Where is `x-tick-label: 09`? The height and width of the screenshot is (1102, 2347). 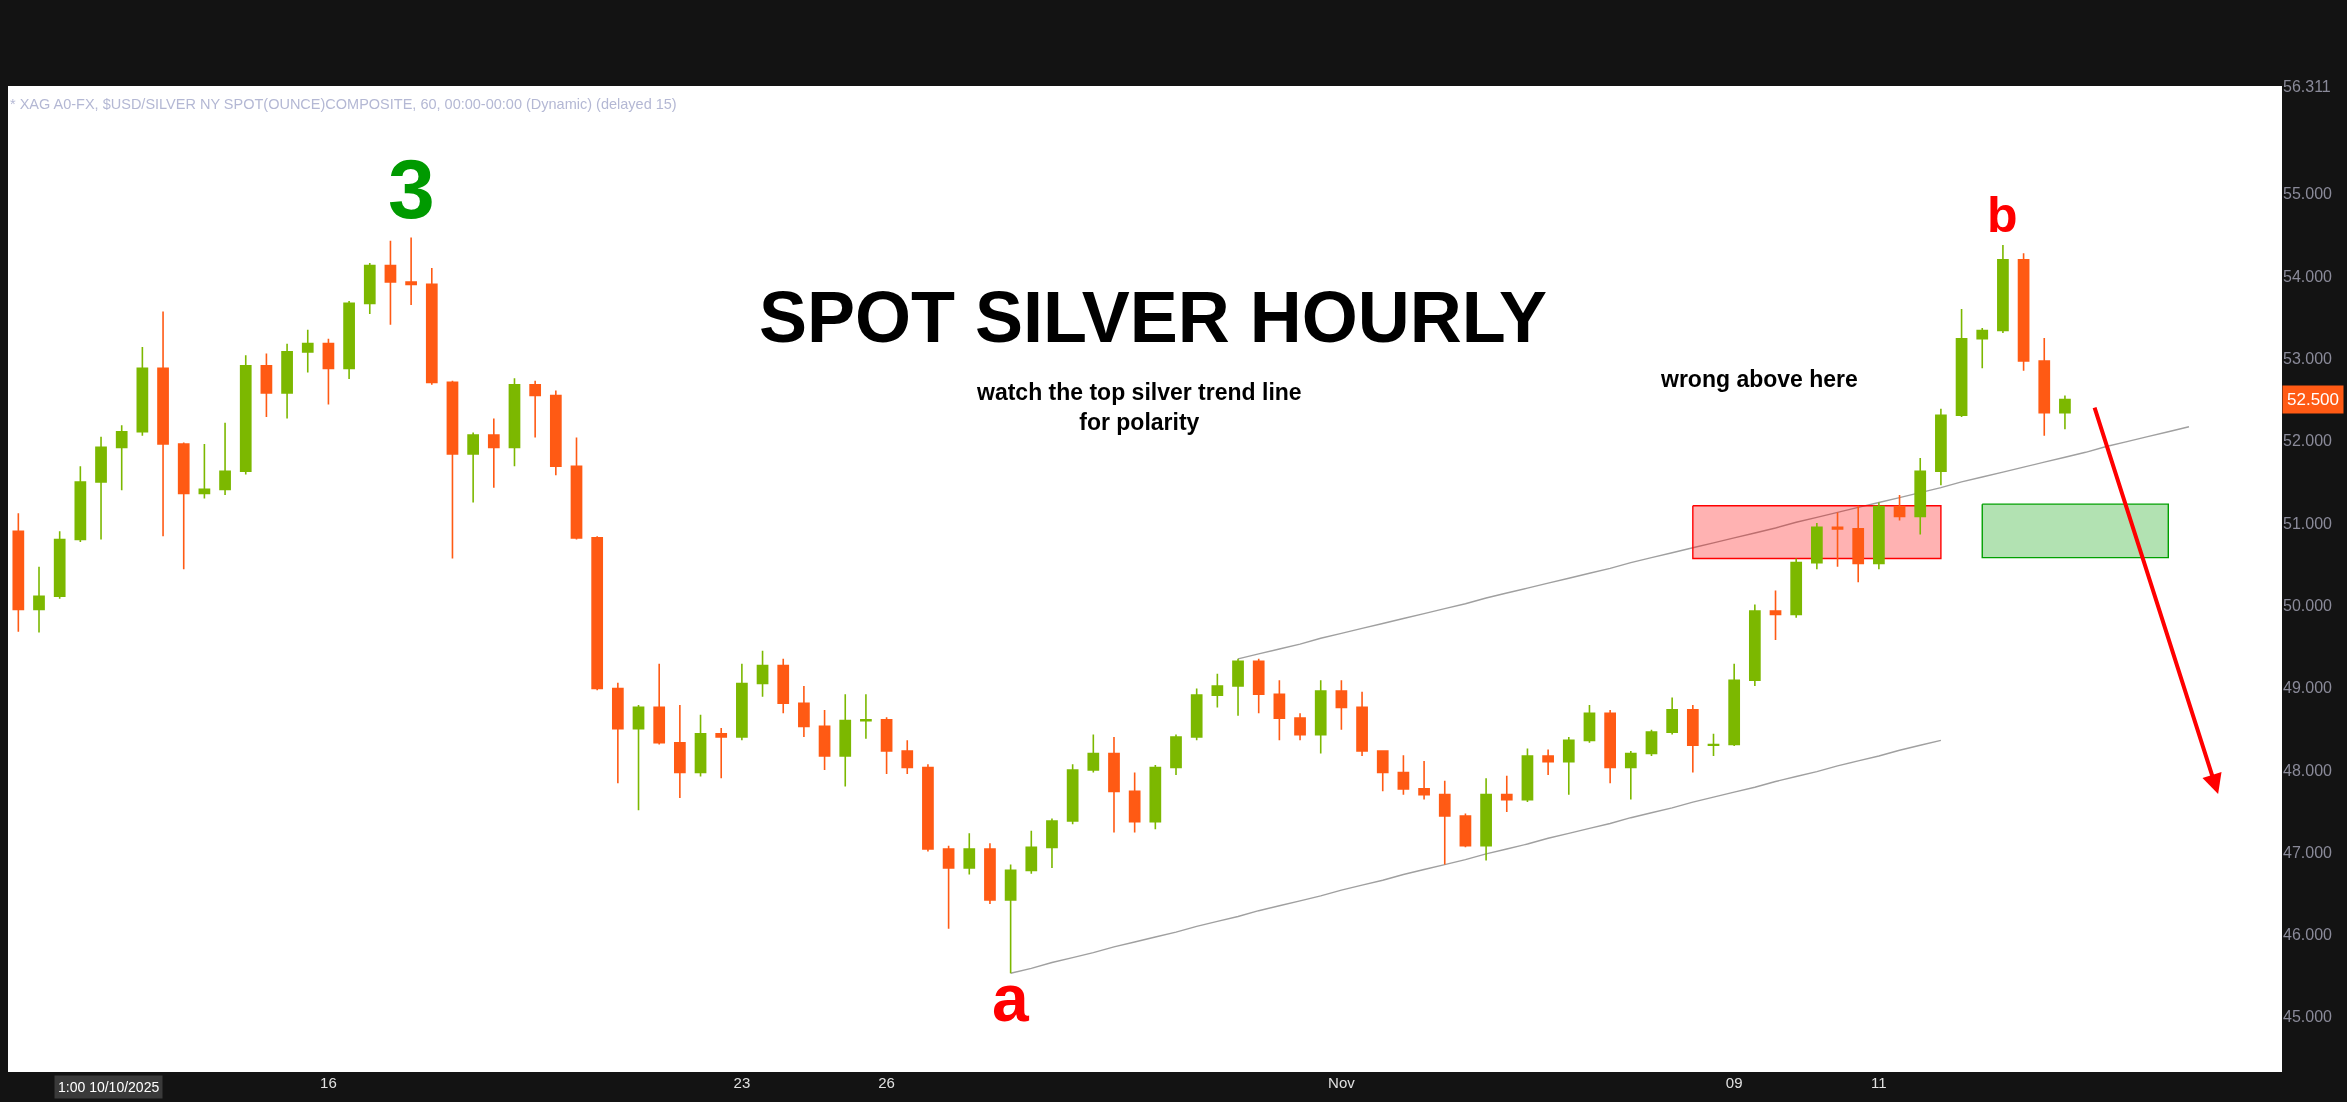
x-tick-label: 09 is located at coordinates (1734, 1082).